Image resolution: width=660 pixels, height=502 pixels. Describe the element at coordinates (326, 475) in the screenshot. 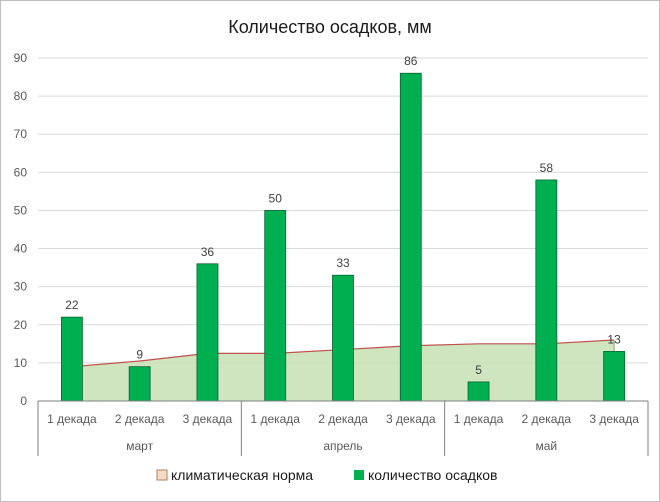

I see `legend: климатическая норма количество осадков` at that location.